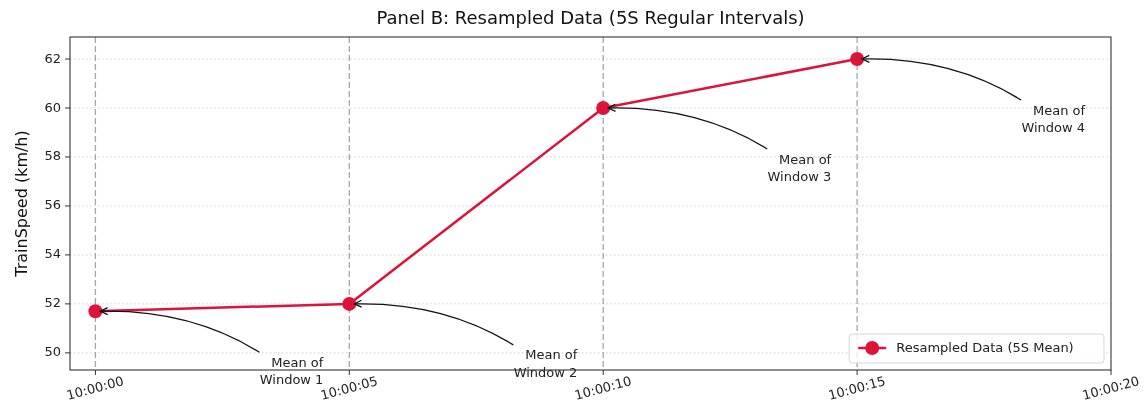 This screenshot has width=1148, height=414. I want to click on annotation: Mean of Window 1, so click(291, 371).